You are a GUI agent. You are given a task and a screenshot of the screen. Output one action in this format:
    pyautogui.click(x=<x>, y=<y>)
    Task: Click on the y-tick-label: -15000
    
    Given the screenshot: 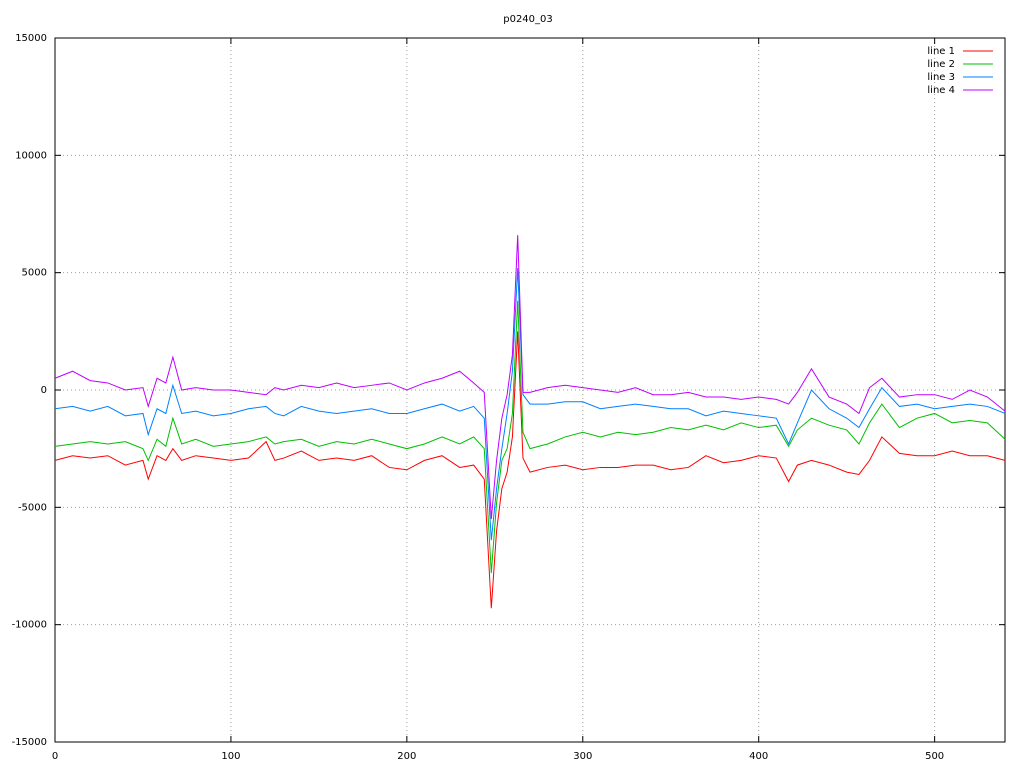 What is the action you would take?
    pyautogui.click(x=29, y=742)
    